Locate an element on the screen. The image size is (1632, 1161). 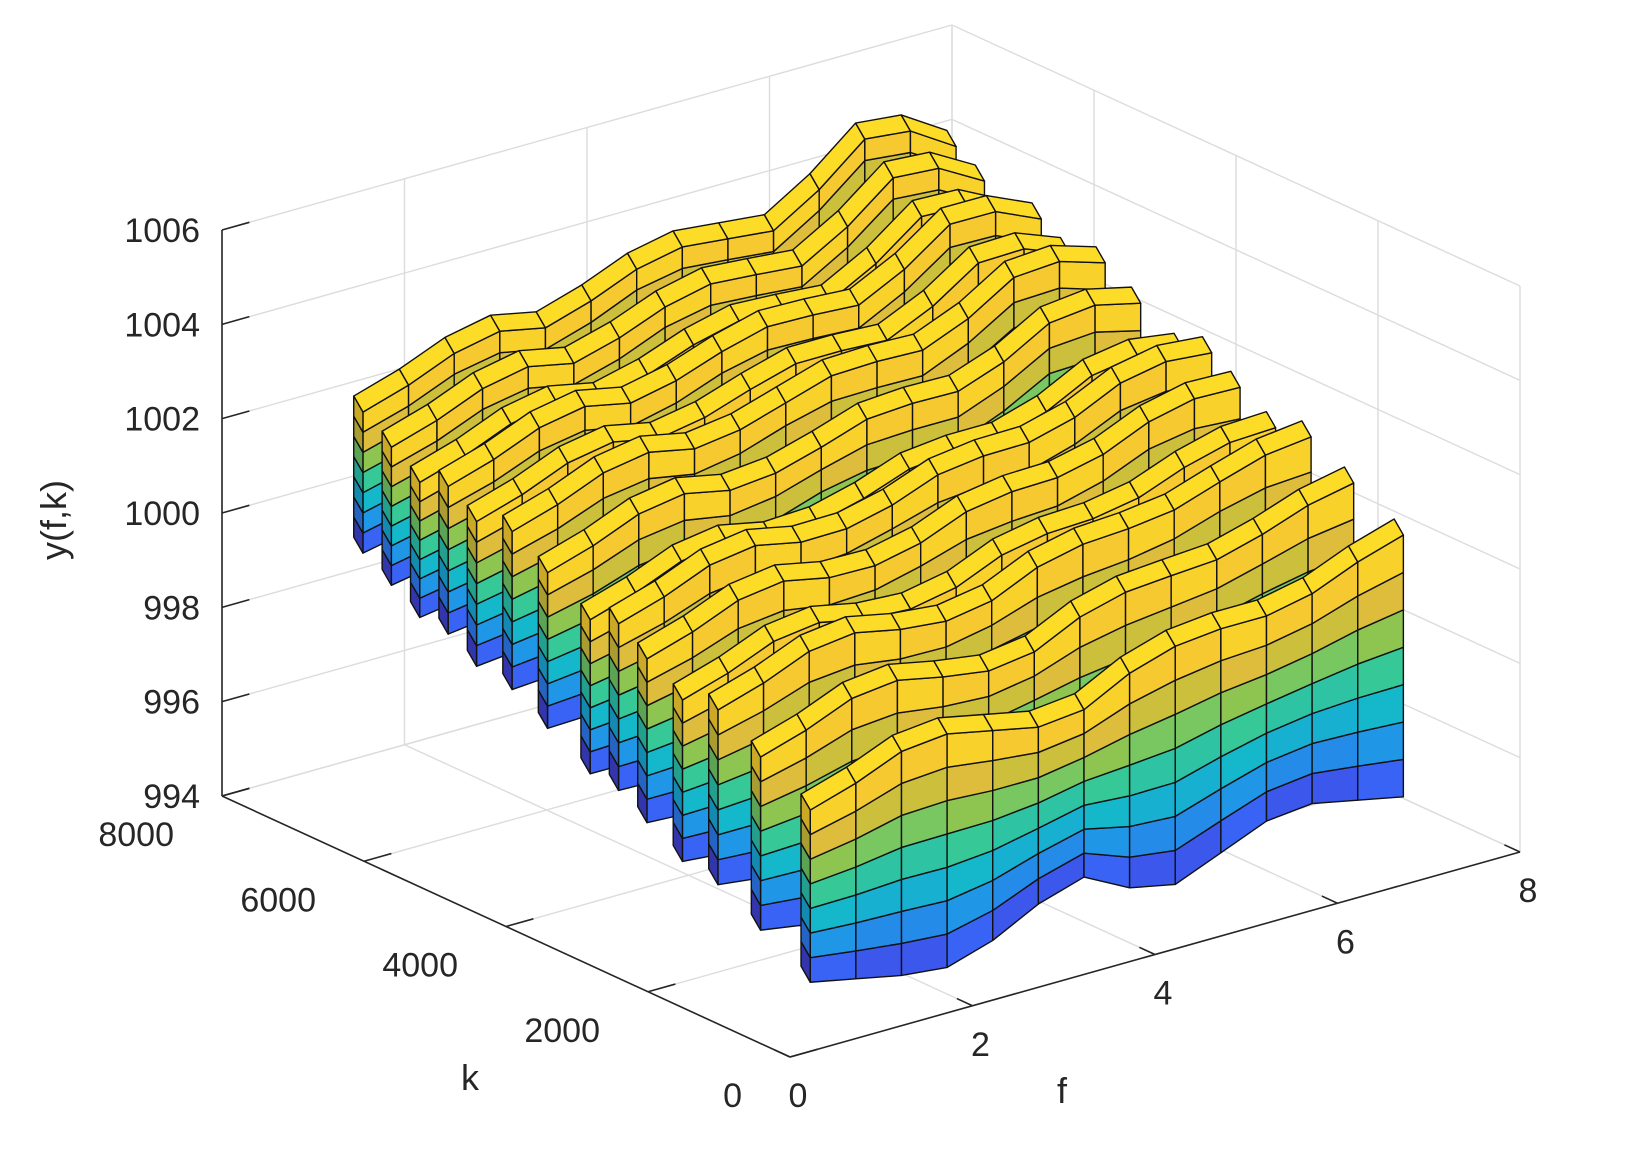
z-tick-label: 994 is located at coordinates (171, 797).